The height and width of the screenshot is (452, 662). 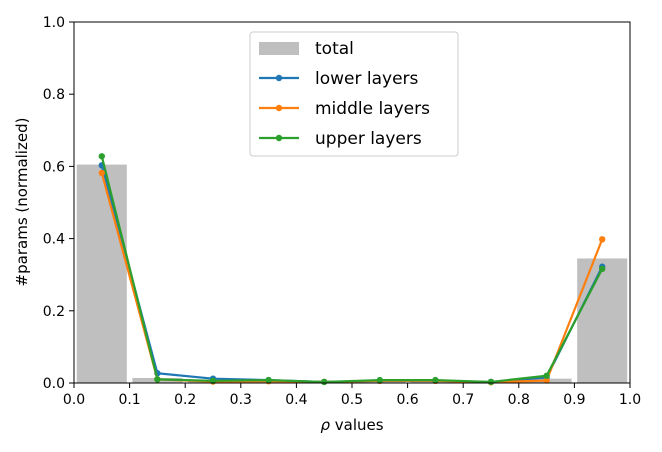 I want to click on y-axis: 0.0 0.2 0.4 0.6 0.8 1.0, so click(x=58, y=203).